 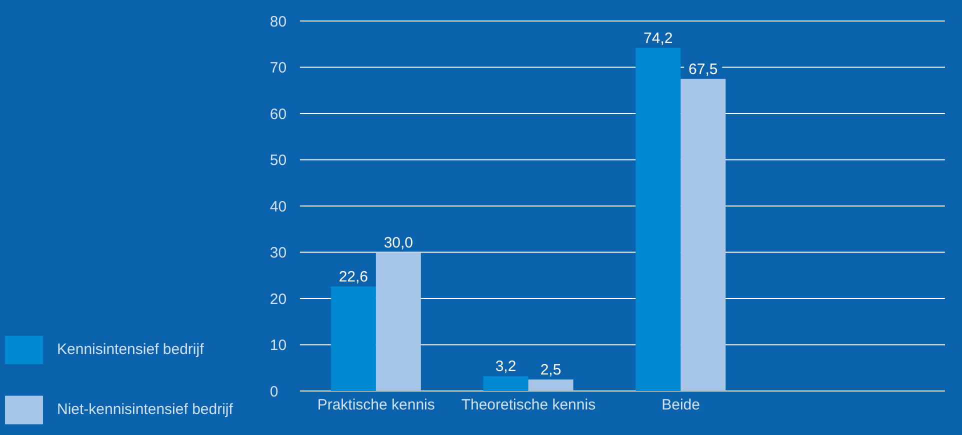 What do you see at coordinates (551, 369) in the screenshot?
I see `data-label: 2,5` at bounding box center [551, 369].